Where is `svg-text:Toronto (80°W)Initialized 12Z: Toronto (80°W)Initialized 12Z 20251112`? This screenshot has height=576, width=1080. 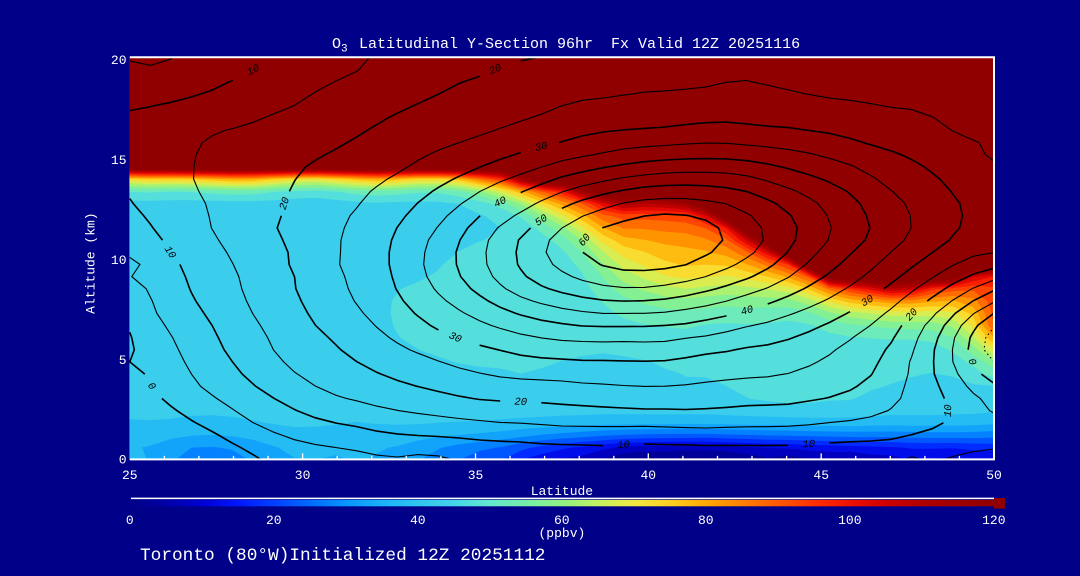 svg-text:Toronto (80°W)Initialized 12Z: Toronto (80°W)Initialized 12Z 20251112 is located at coordinates (342, 556).